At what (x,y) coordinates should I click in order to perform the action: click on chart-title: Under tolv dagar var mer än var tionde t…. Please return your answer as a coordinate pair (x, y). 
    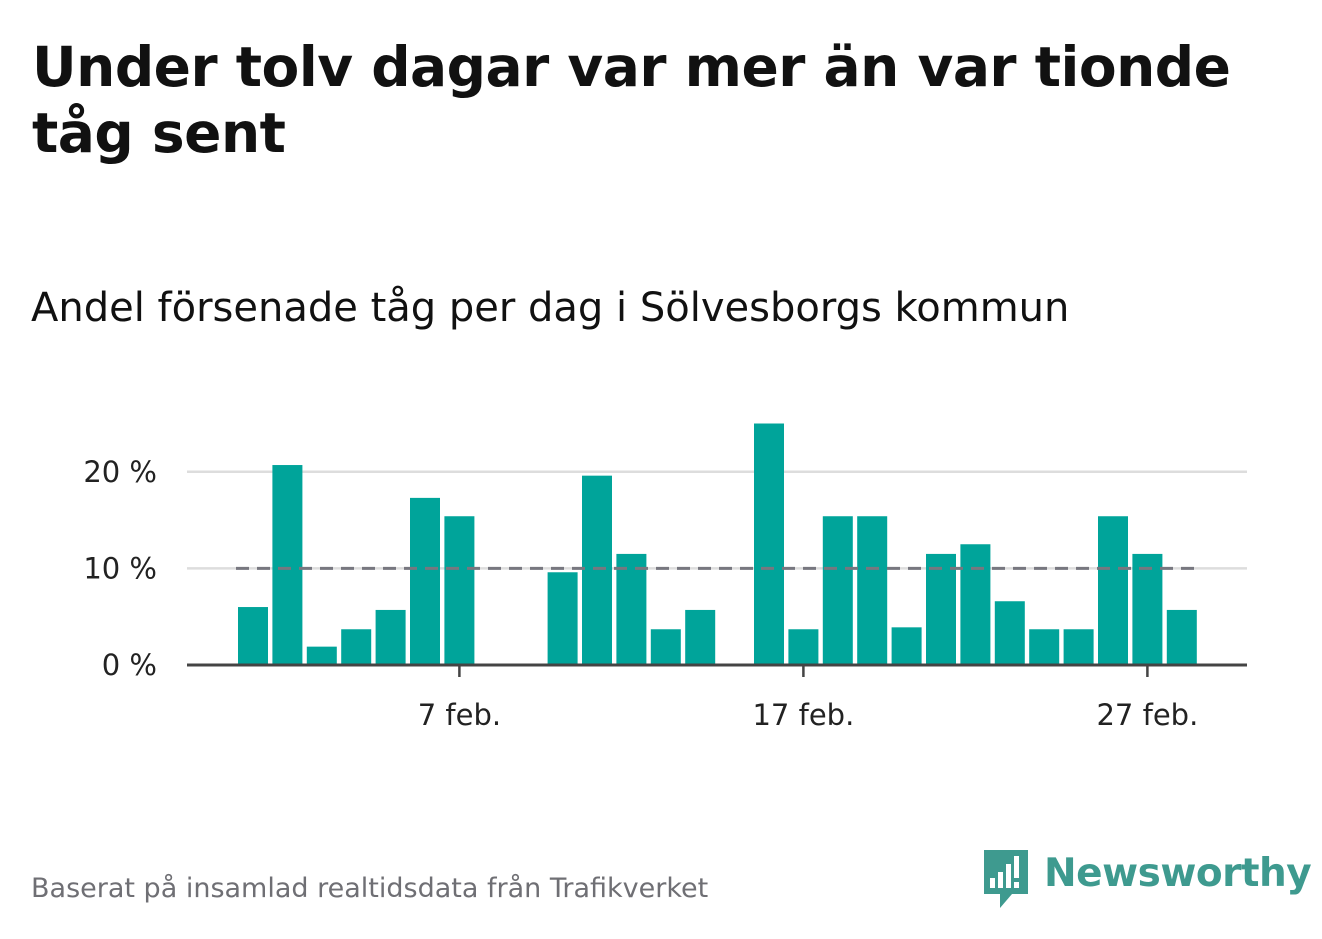
    Looking at the image, I should click on (631, 100).